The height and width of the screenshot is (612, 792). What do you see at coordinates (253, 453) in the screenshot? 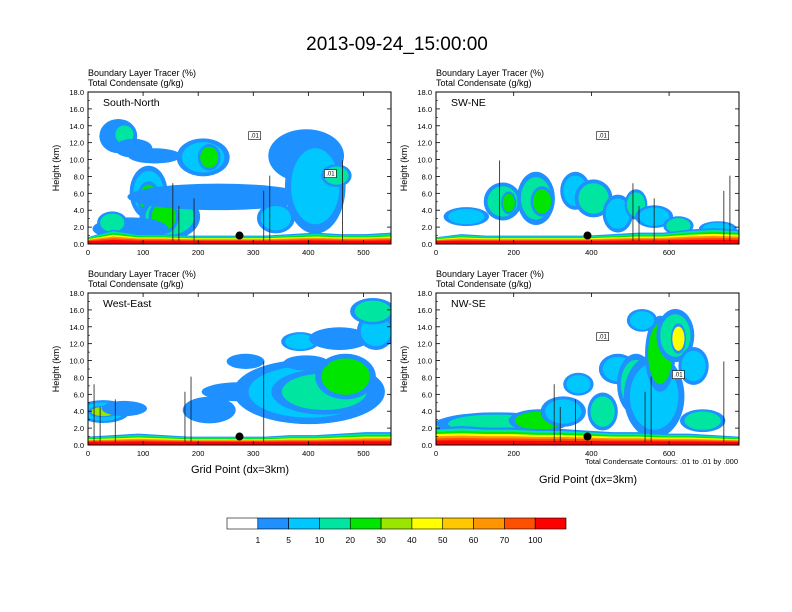
I see `x-tick-label: 300` at bounding box center [253, 453].